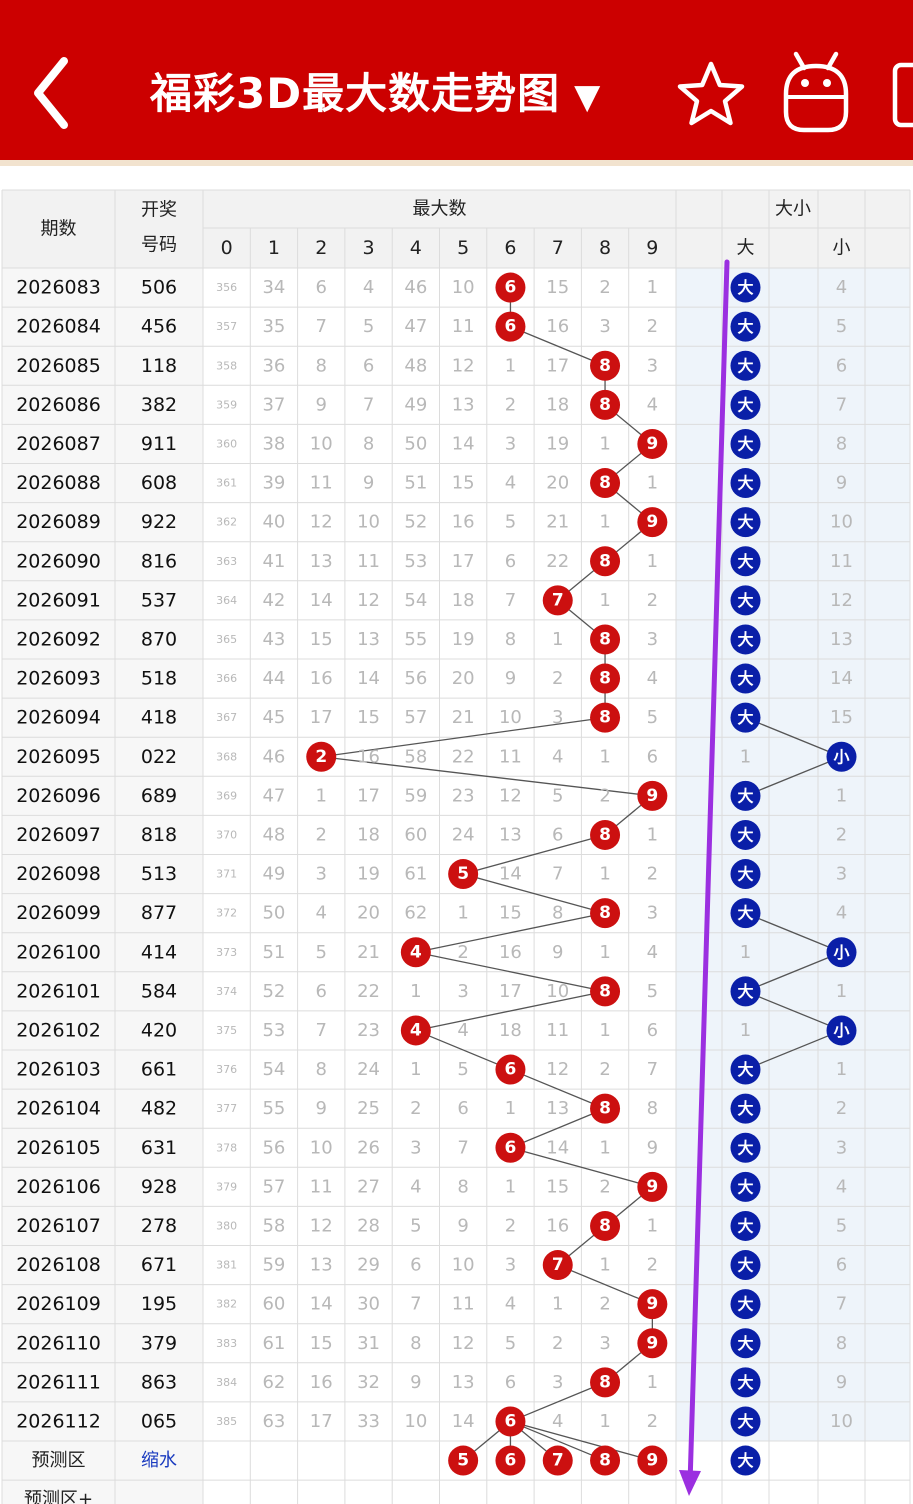  I want to click on prediction-ball-value: 8, so click(605, 1461).